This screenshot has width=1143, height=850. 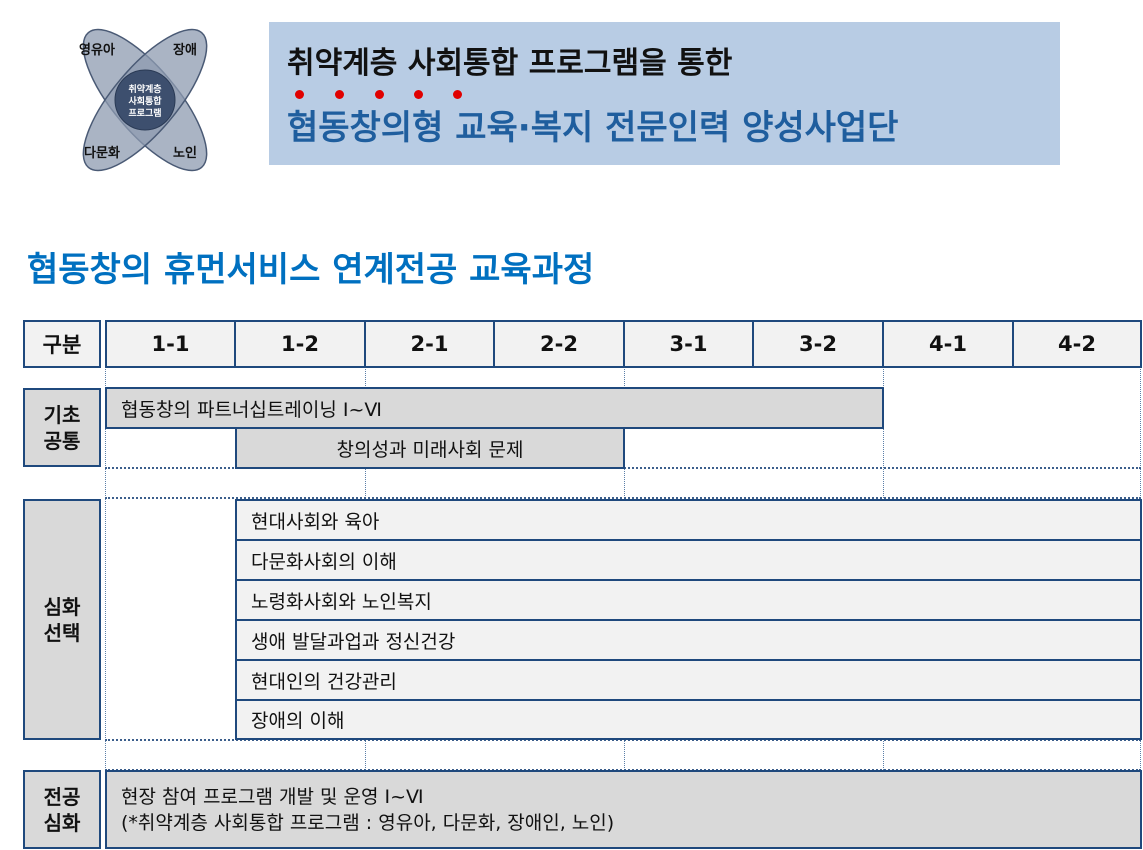 I want to click on column-header: 2-2, so click(x=559, y=344).